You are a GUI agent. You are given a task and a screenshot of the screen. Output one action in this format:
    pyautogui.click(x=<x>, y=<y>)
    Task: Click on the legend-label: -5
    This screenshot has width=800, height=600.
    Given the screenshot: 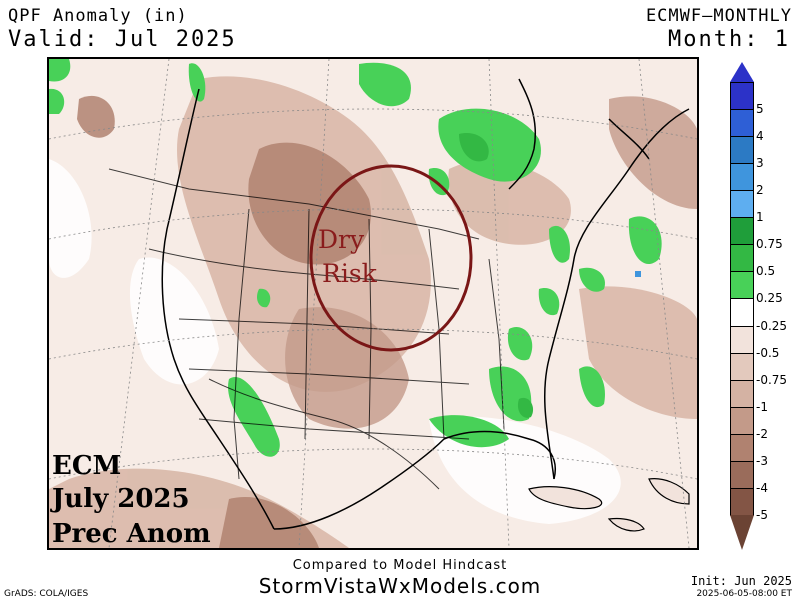 What is the action you would take?
    pyautogui.click(x=762, y=514)
    